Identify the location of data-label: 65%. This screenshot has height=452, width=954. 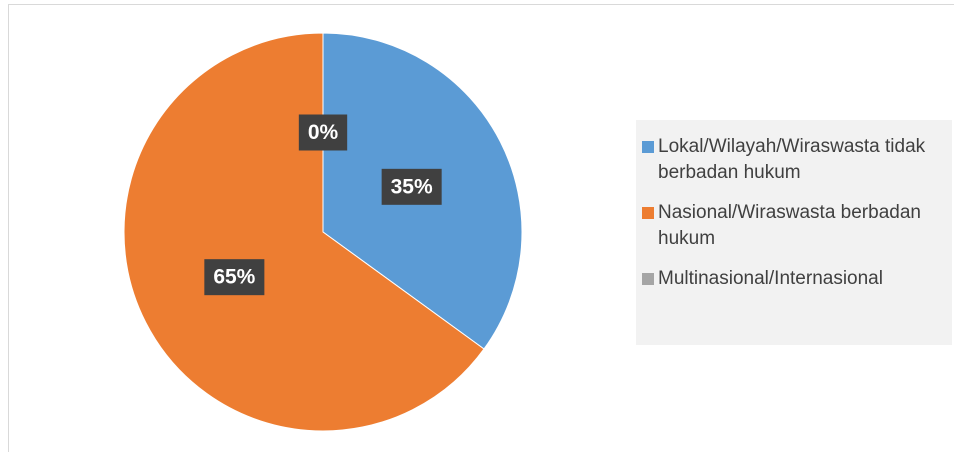
(234, 277).